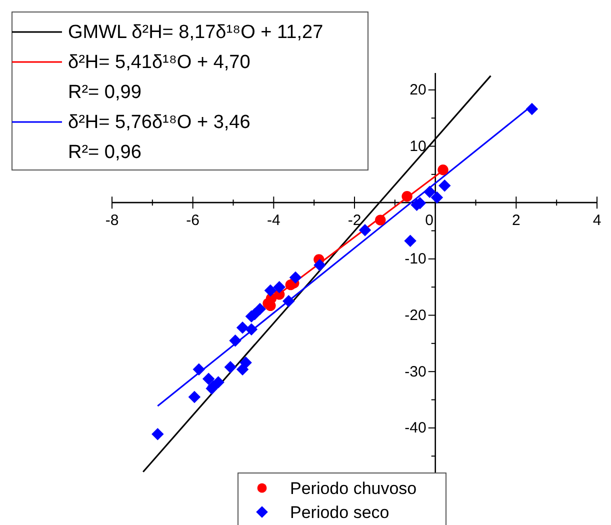  Describe the element at coordinates (418, 147) in the screenshot. I see `y-tick-label: 10` at that location.